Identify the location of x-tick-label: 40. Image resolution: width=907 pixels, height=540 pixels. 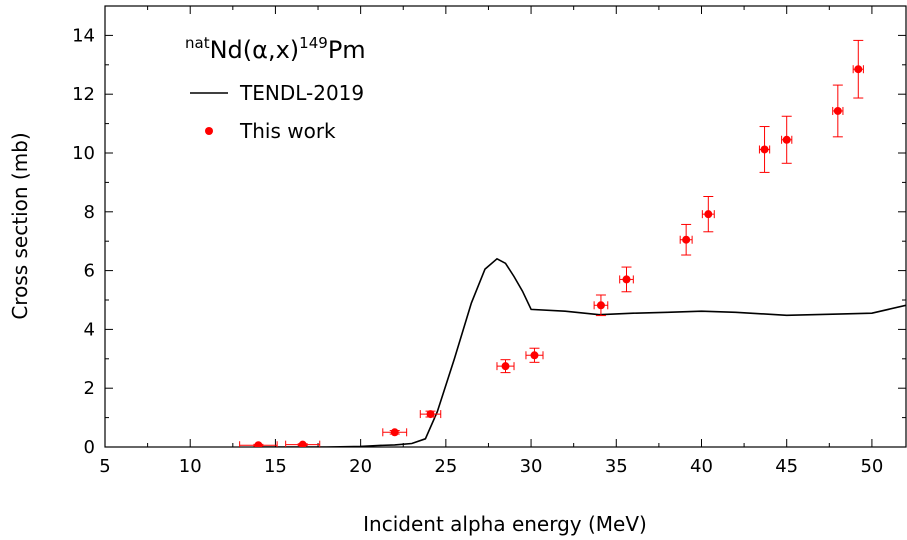
(701, 466).